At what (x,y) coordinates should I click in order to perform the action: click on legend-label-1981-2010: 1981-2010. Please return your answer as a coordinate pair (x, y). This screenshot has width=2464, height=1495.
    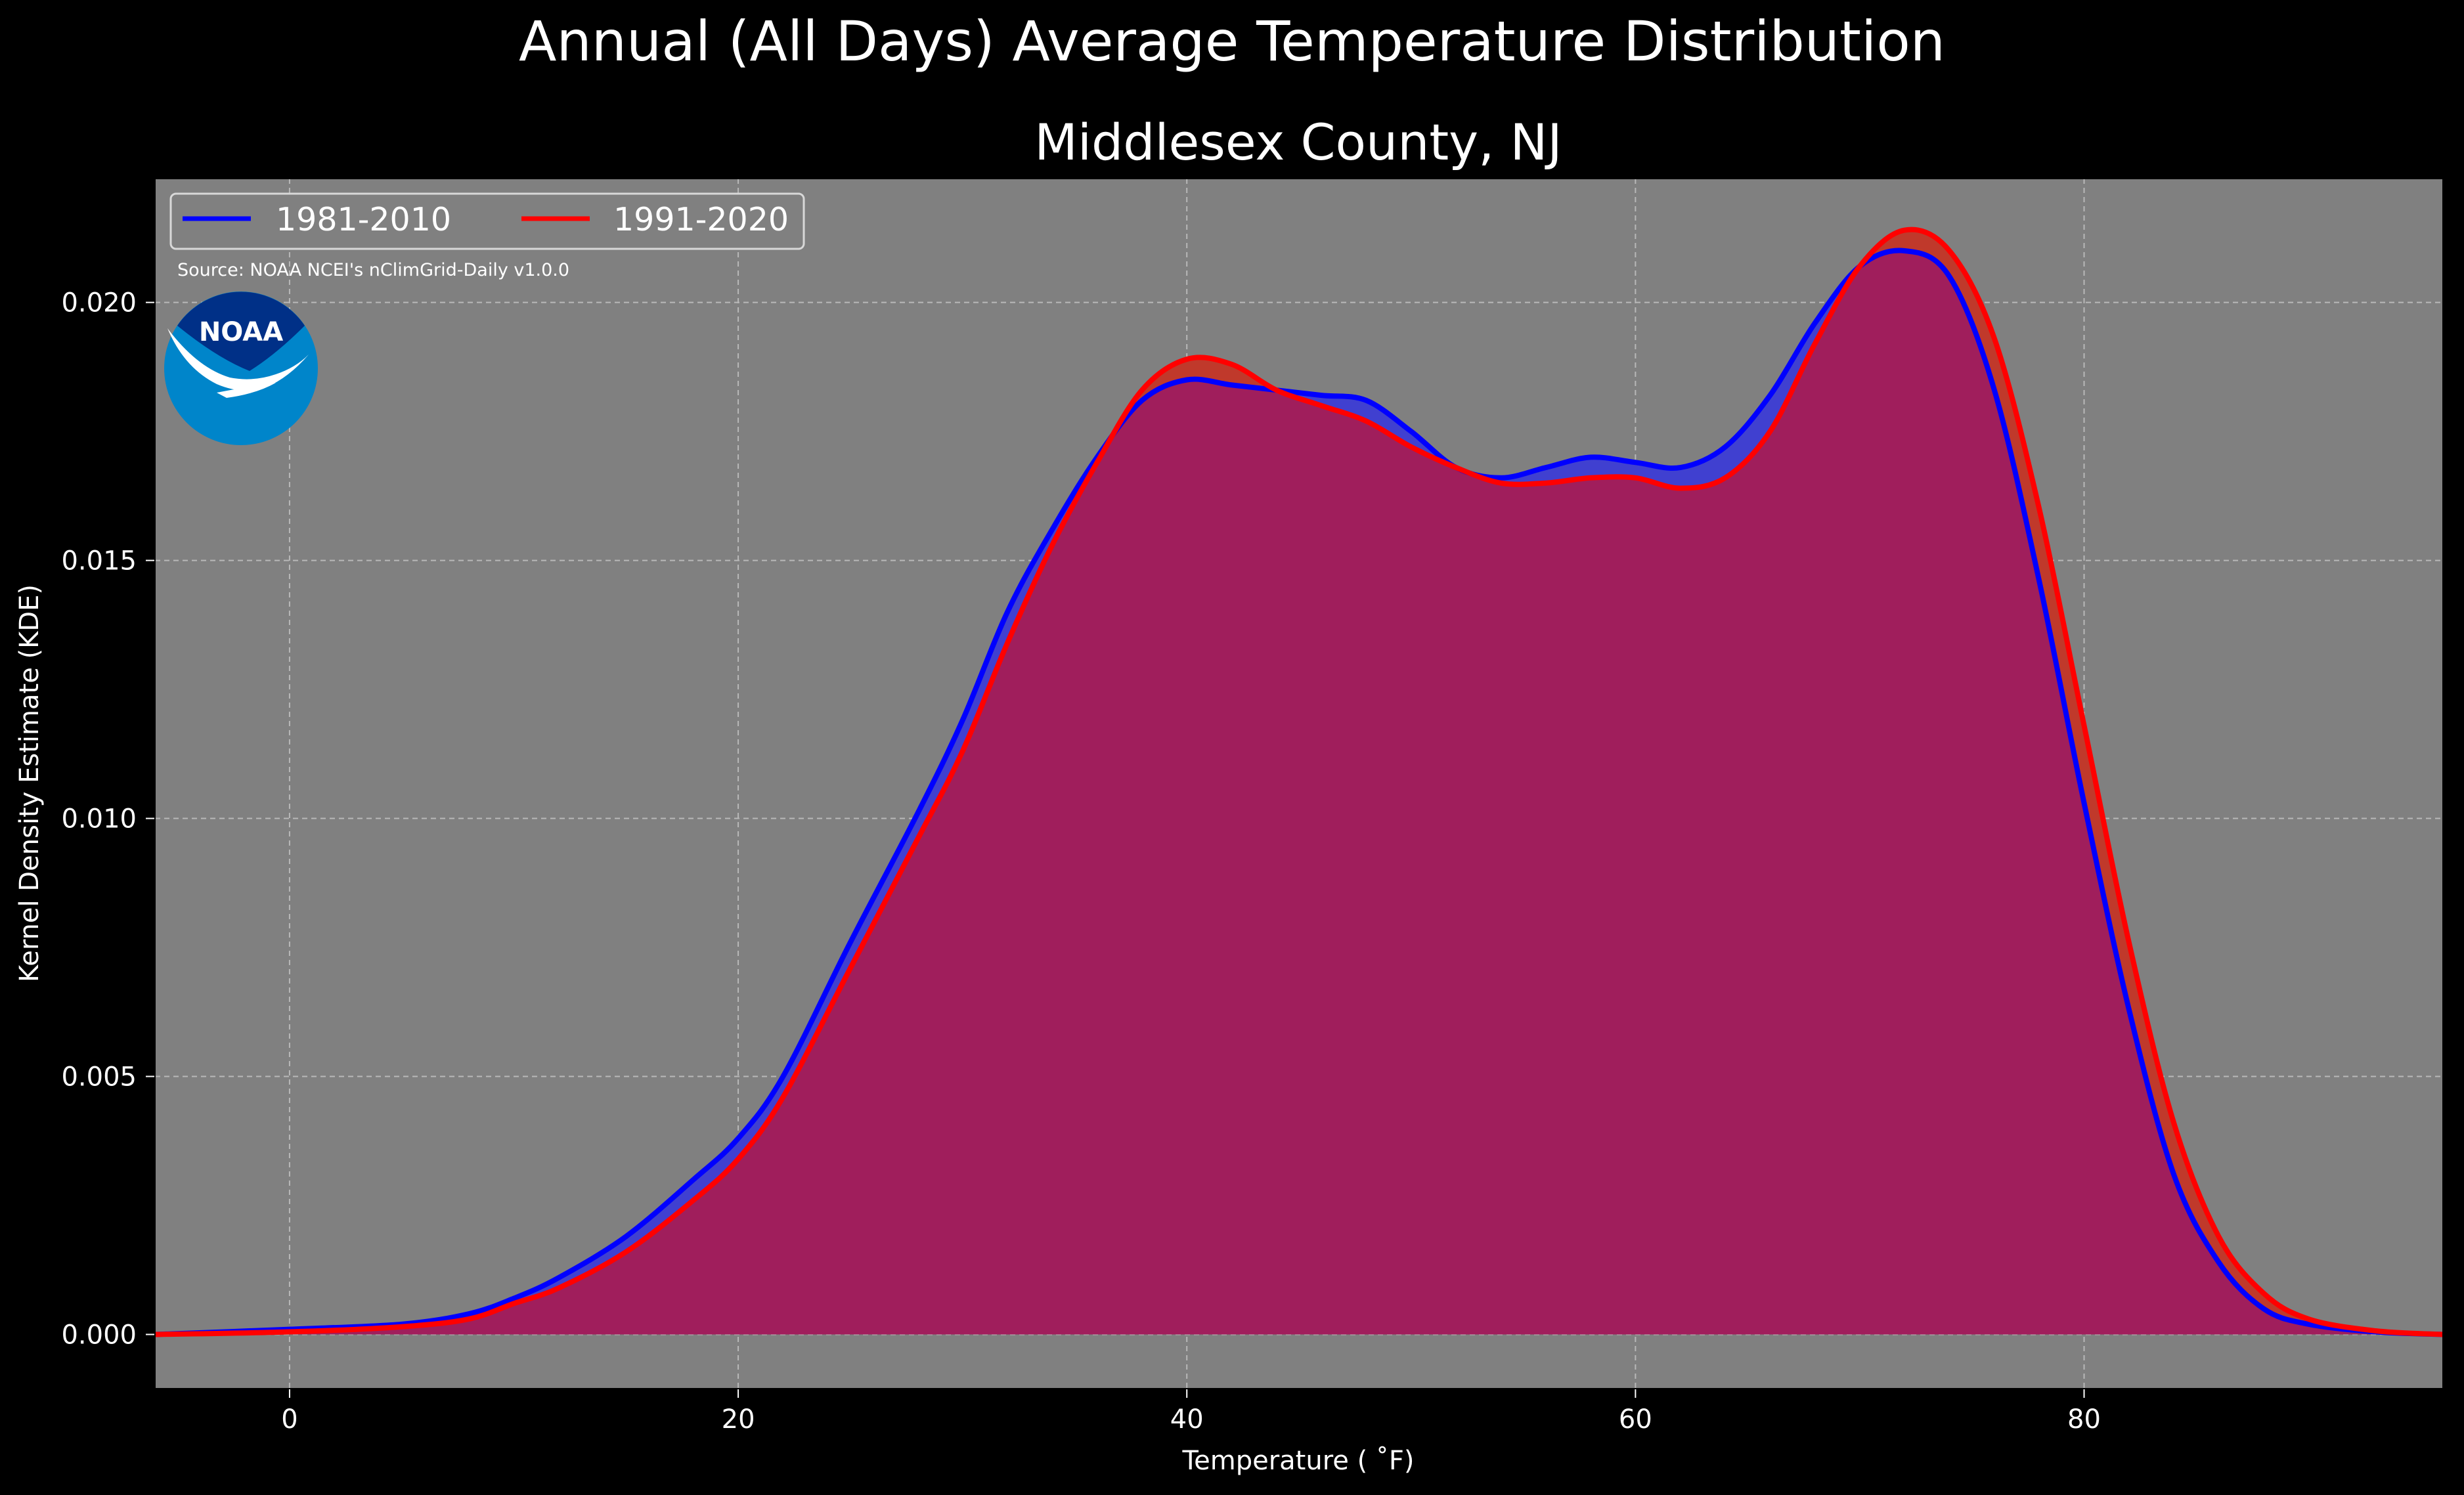
    Looking at the image, I should click on (363, 219).